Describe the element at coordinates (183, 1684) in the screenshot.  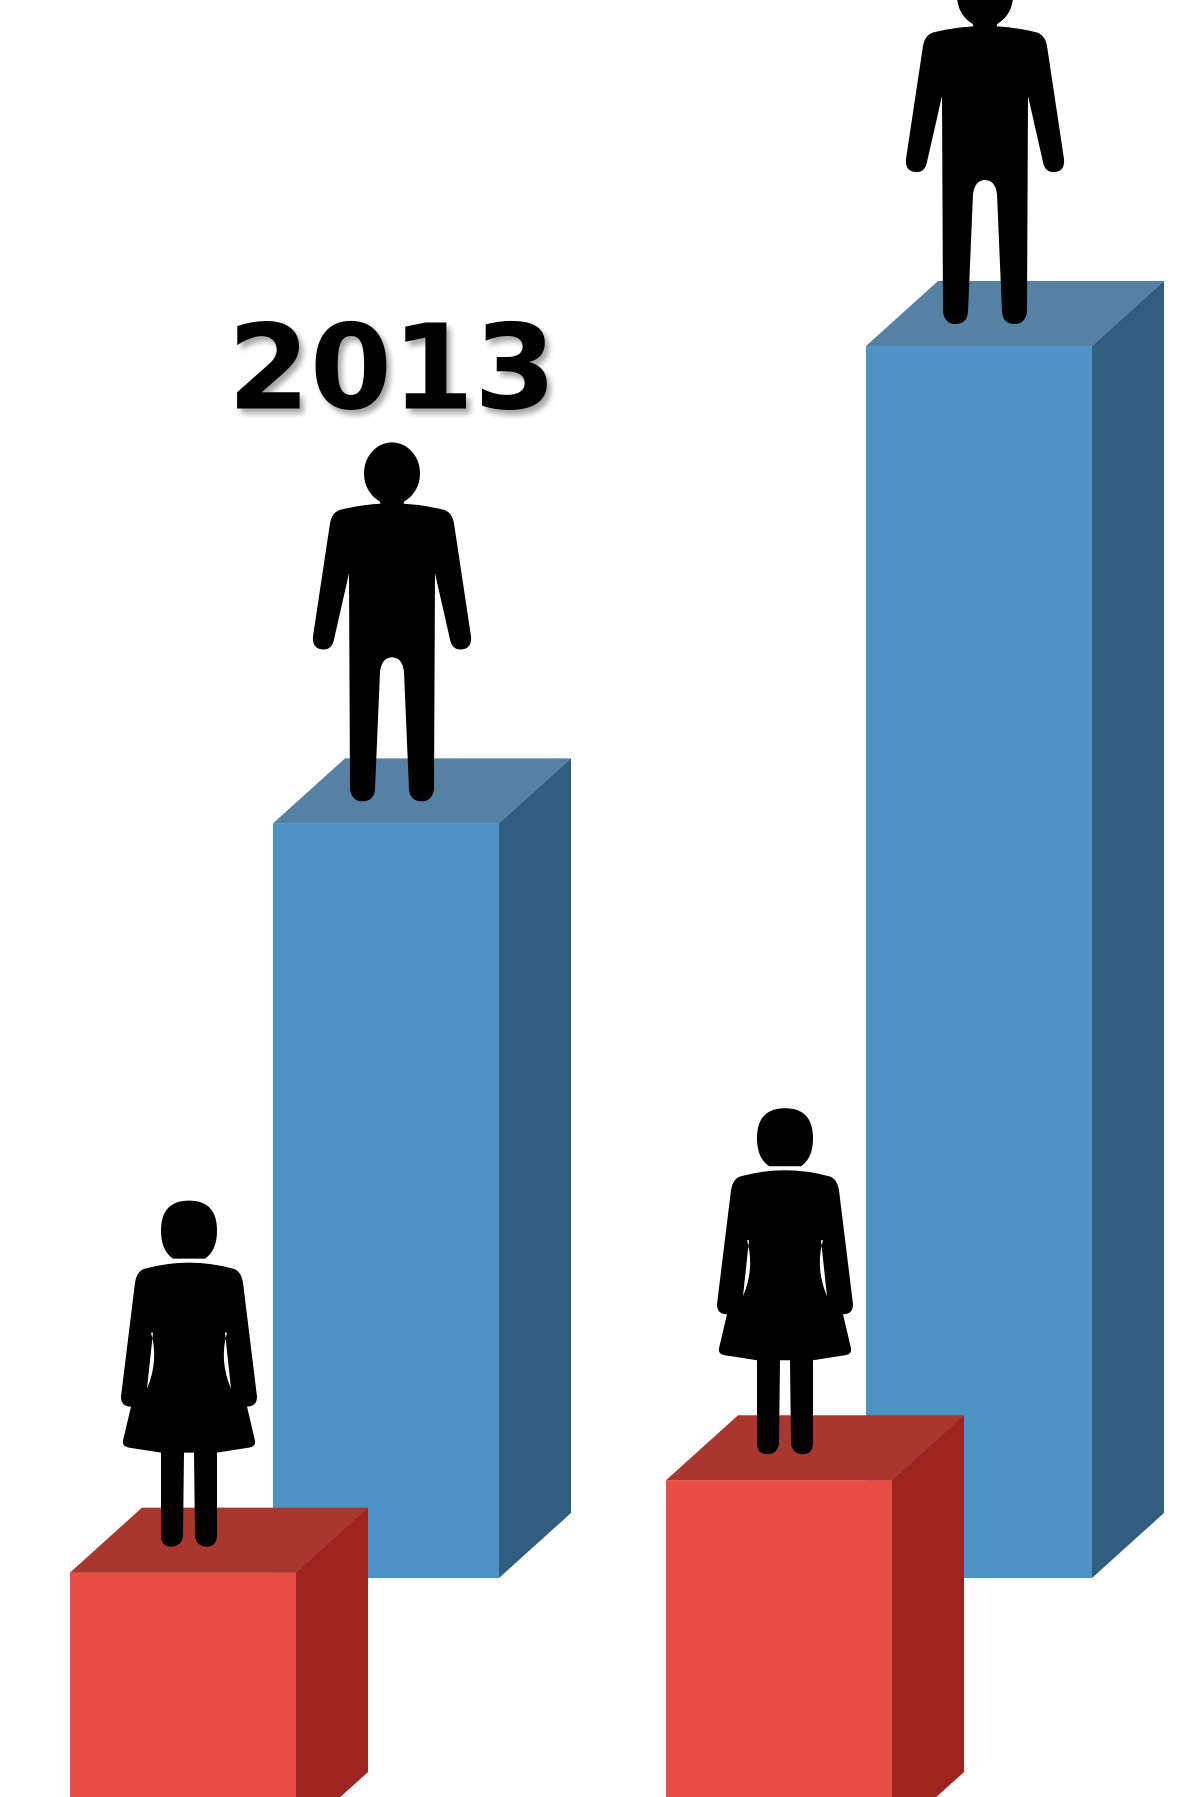
I see `bar-women-2013-front` at that location.